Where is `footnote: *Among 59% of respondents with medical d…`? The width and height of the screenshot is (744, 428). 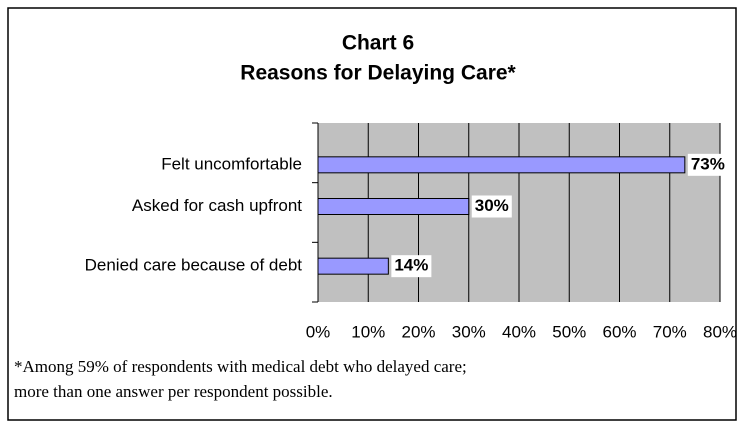
footnote: *Among 59% of respondents with medical d… is located at coordinates (240, 366).